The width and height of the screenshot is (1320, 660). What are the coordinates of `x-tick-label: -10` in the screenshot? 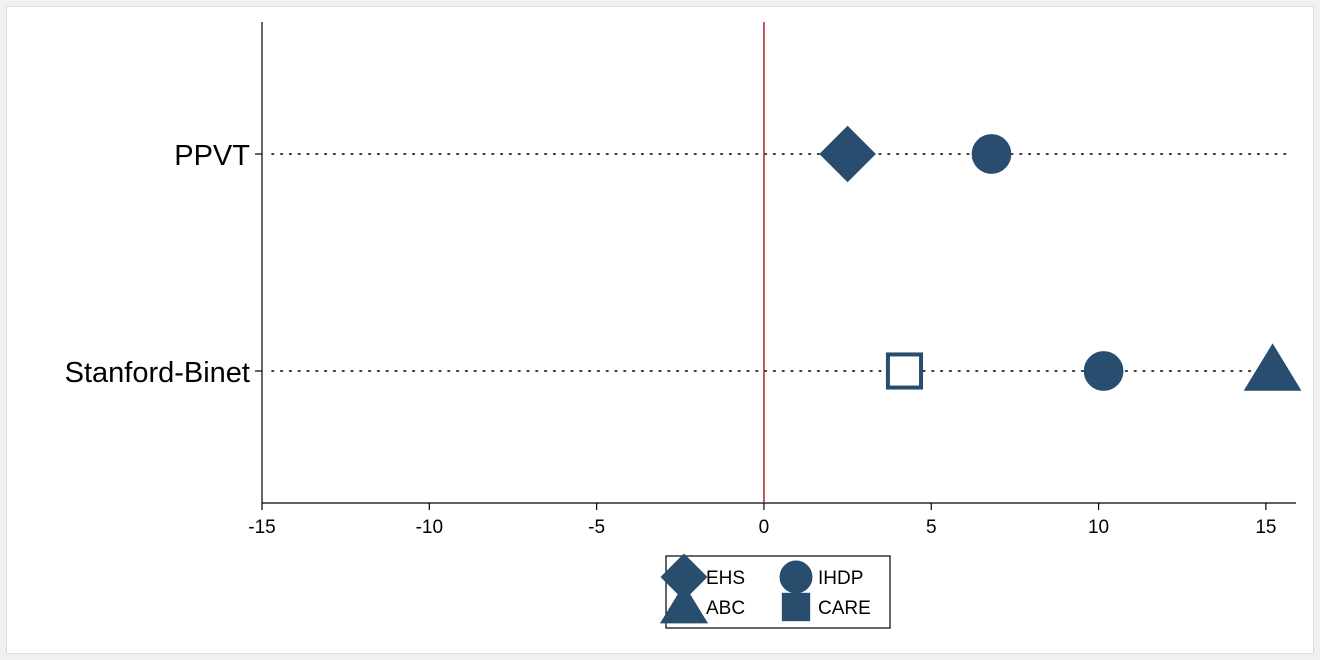 It's located at (429, 527).